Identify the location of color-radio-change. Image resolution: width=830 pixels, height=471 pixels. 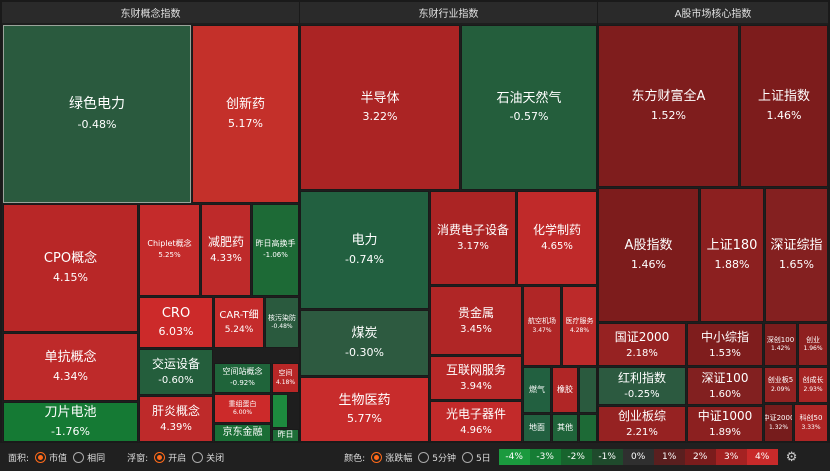
(377, 457).